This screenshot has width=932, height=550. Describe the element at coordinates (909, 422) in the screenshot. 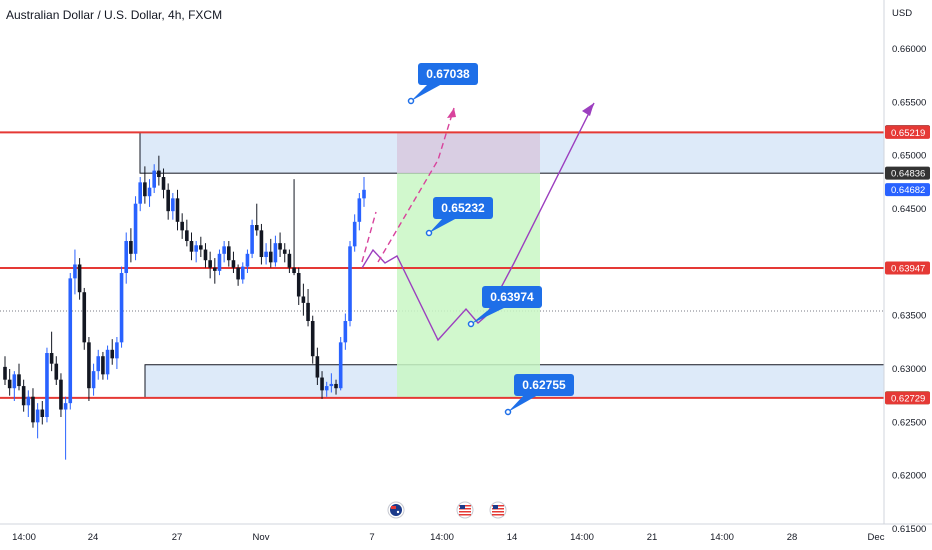

I see `price-tick-label: 0.62500` at that location.